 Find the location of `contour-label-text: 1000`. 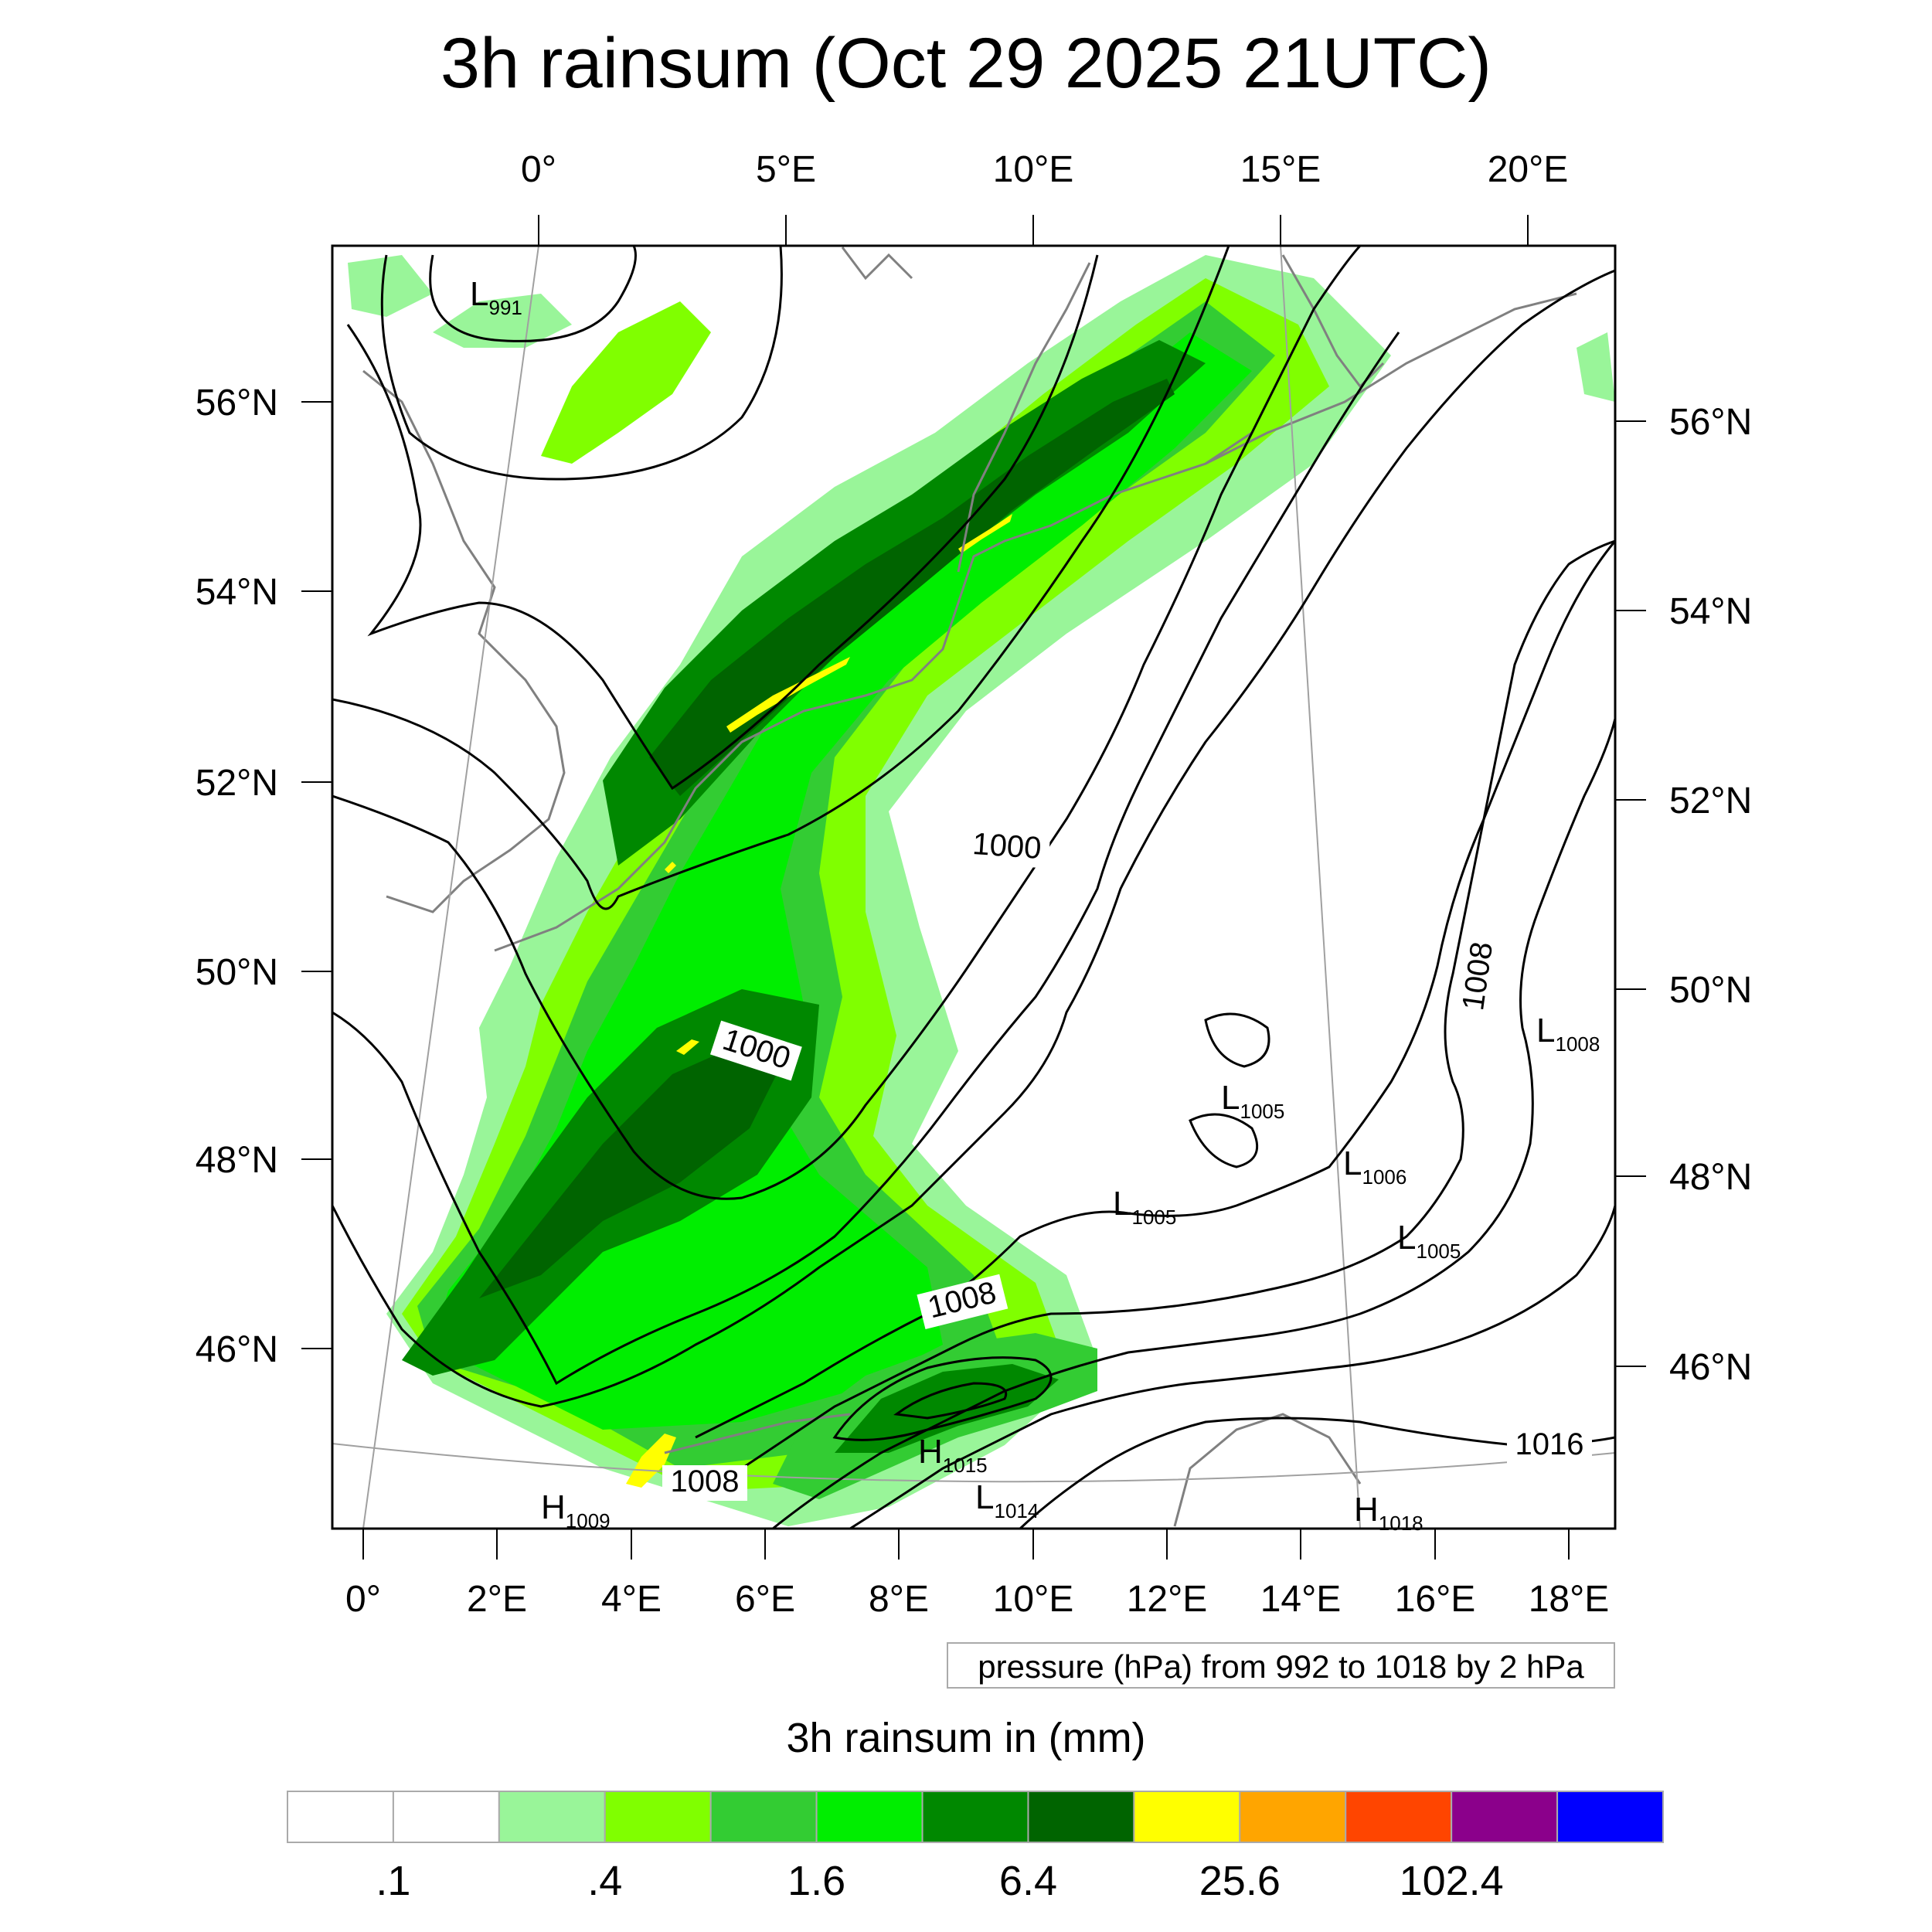

contour-label-text: 1000 is located at coordinates (1007, 847).